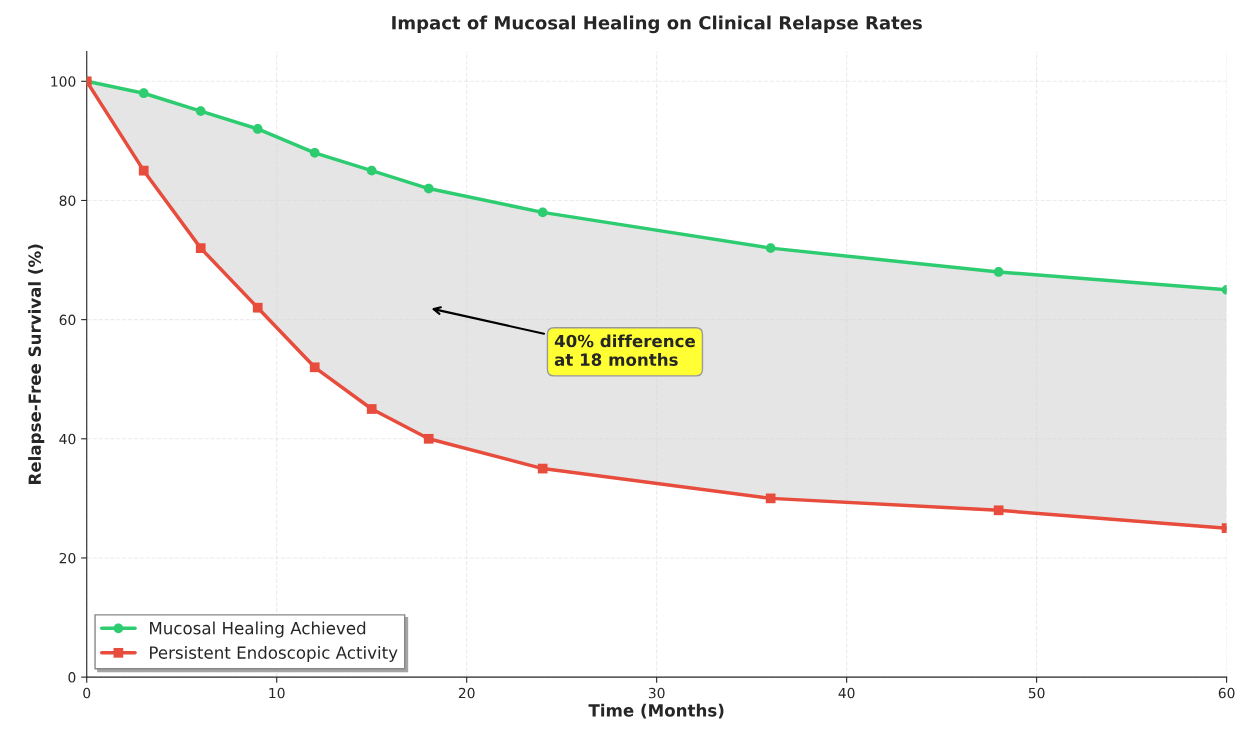  What do you see at coordinates (67, 320) in the screenshot?
I see `y-tick-label: 60` at bounding box center [67, 320].